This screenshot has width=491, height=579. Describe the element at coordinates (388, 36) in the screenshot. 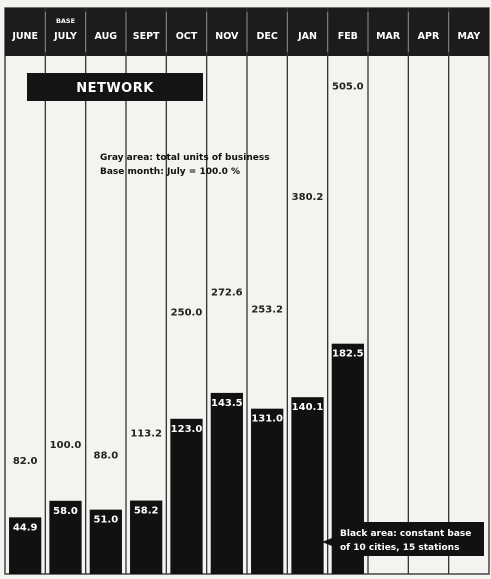

I see `month-label-mar: MAR` at that location.